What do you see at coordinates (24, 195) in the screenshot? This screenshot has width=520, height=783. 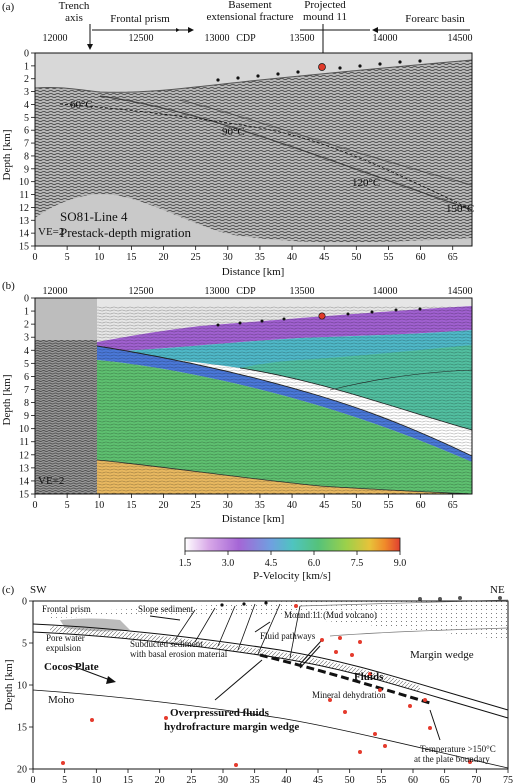 I see `y-tick-label: 11` at bounding box center [24, 195].